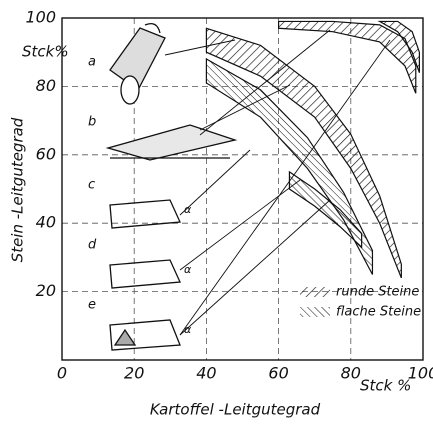 Image resolution: width=433 pixels, height=426 pixels. I want to click on y-tick-label: 40, so click(46, 222).